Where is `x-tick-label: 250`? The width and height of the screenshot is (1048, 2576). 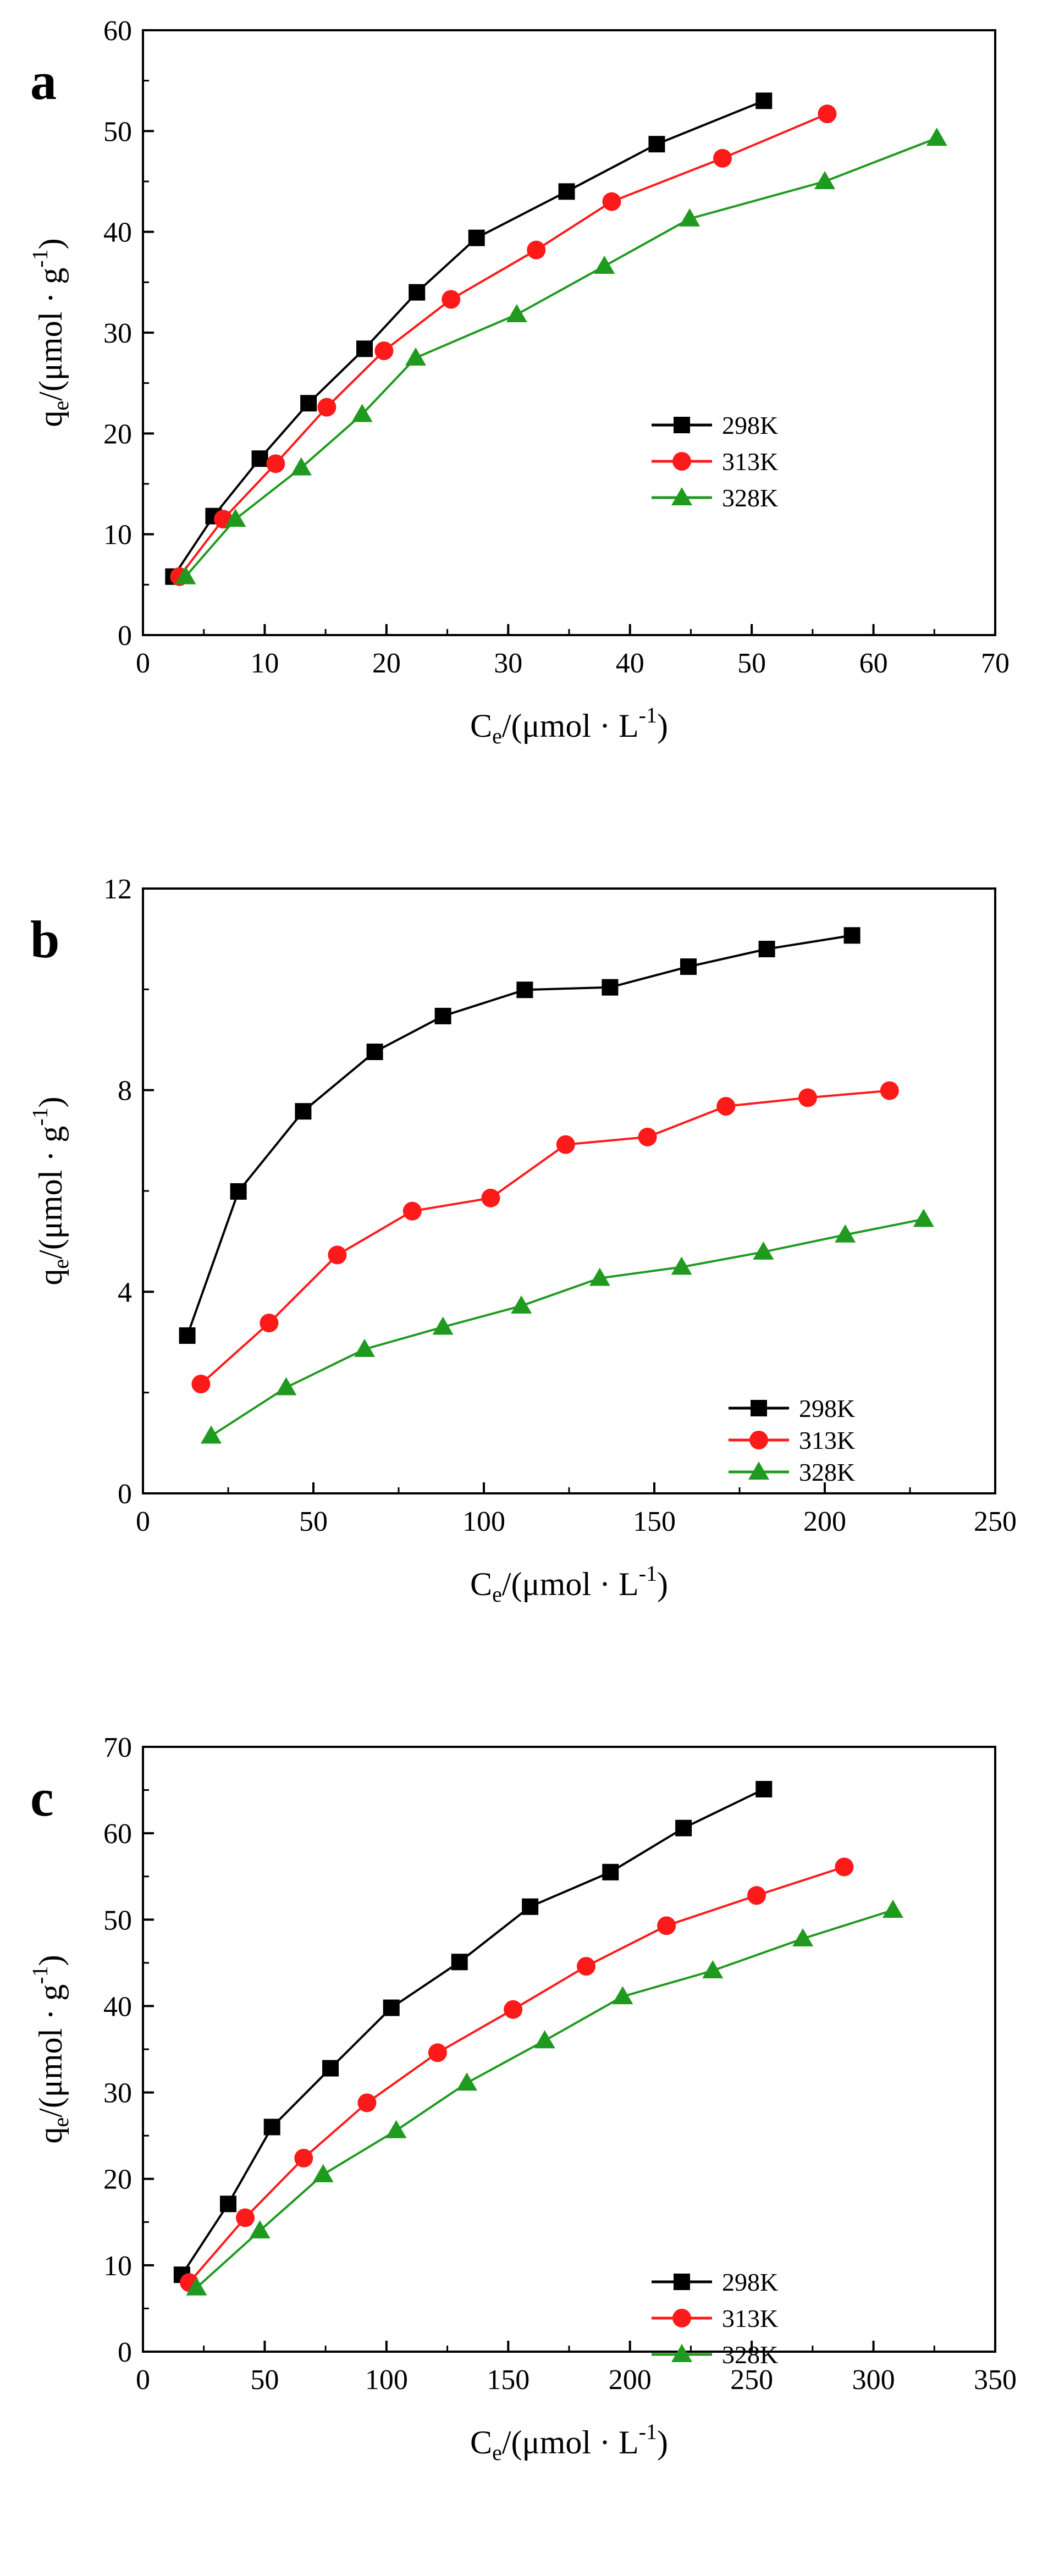 x-tick-label: 250 is located at coordinates (751, 2380).